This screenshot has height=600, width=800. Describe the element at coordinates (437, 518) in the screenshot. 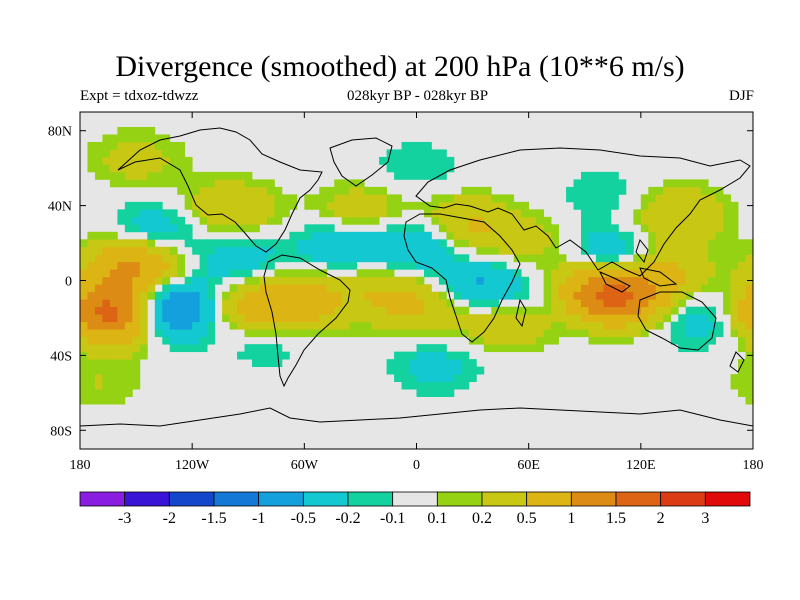

I see `colorbar-label: 0.1` at that location.